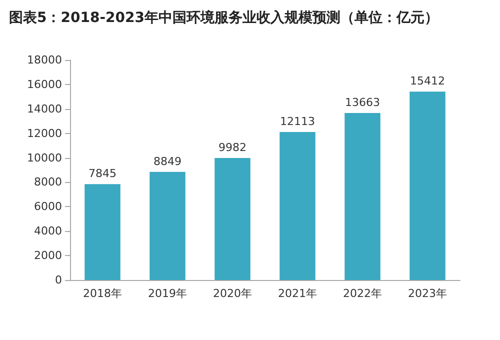 This screenshot has height=340, width=500. I want to click on y-tick-label: 2000, so click(48, 255).